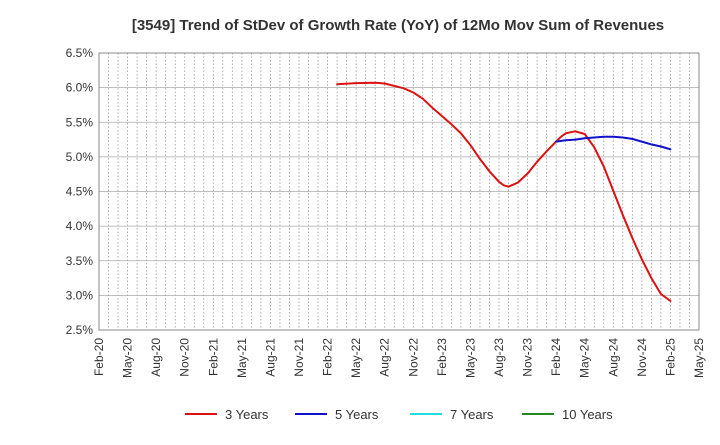  Describe the element at coordinates (80, 295) in the screenshot. I see `y-tick-label: 3.0%` at that location.